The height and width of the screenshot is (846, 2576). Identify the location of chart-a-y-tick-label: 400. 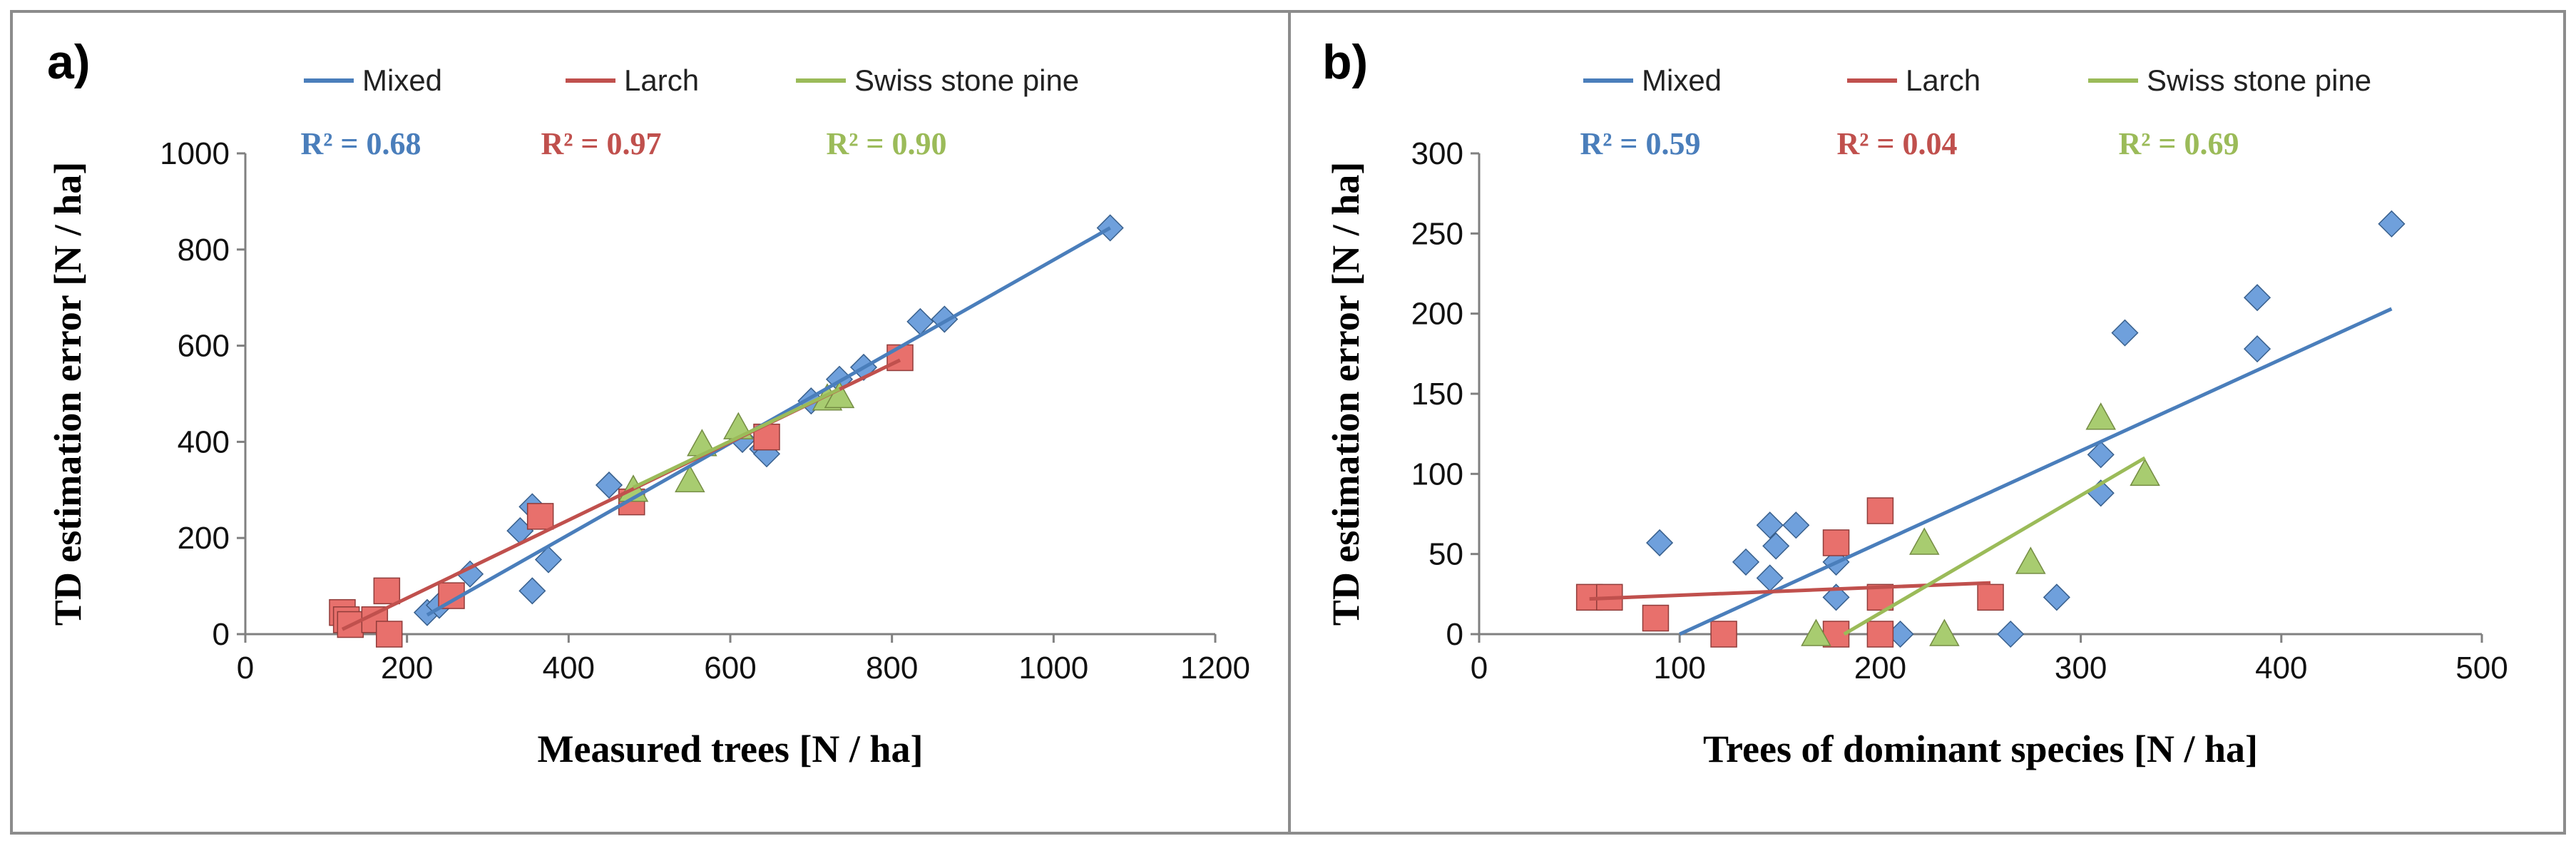
(204, 441).